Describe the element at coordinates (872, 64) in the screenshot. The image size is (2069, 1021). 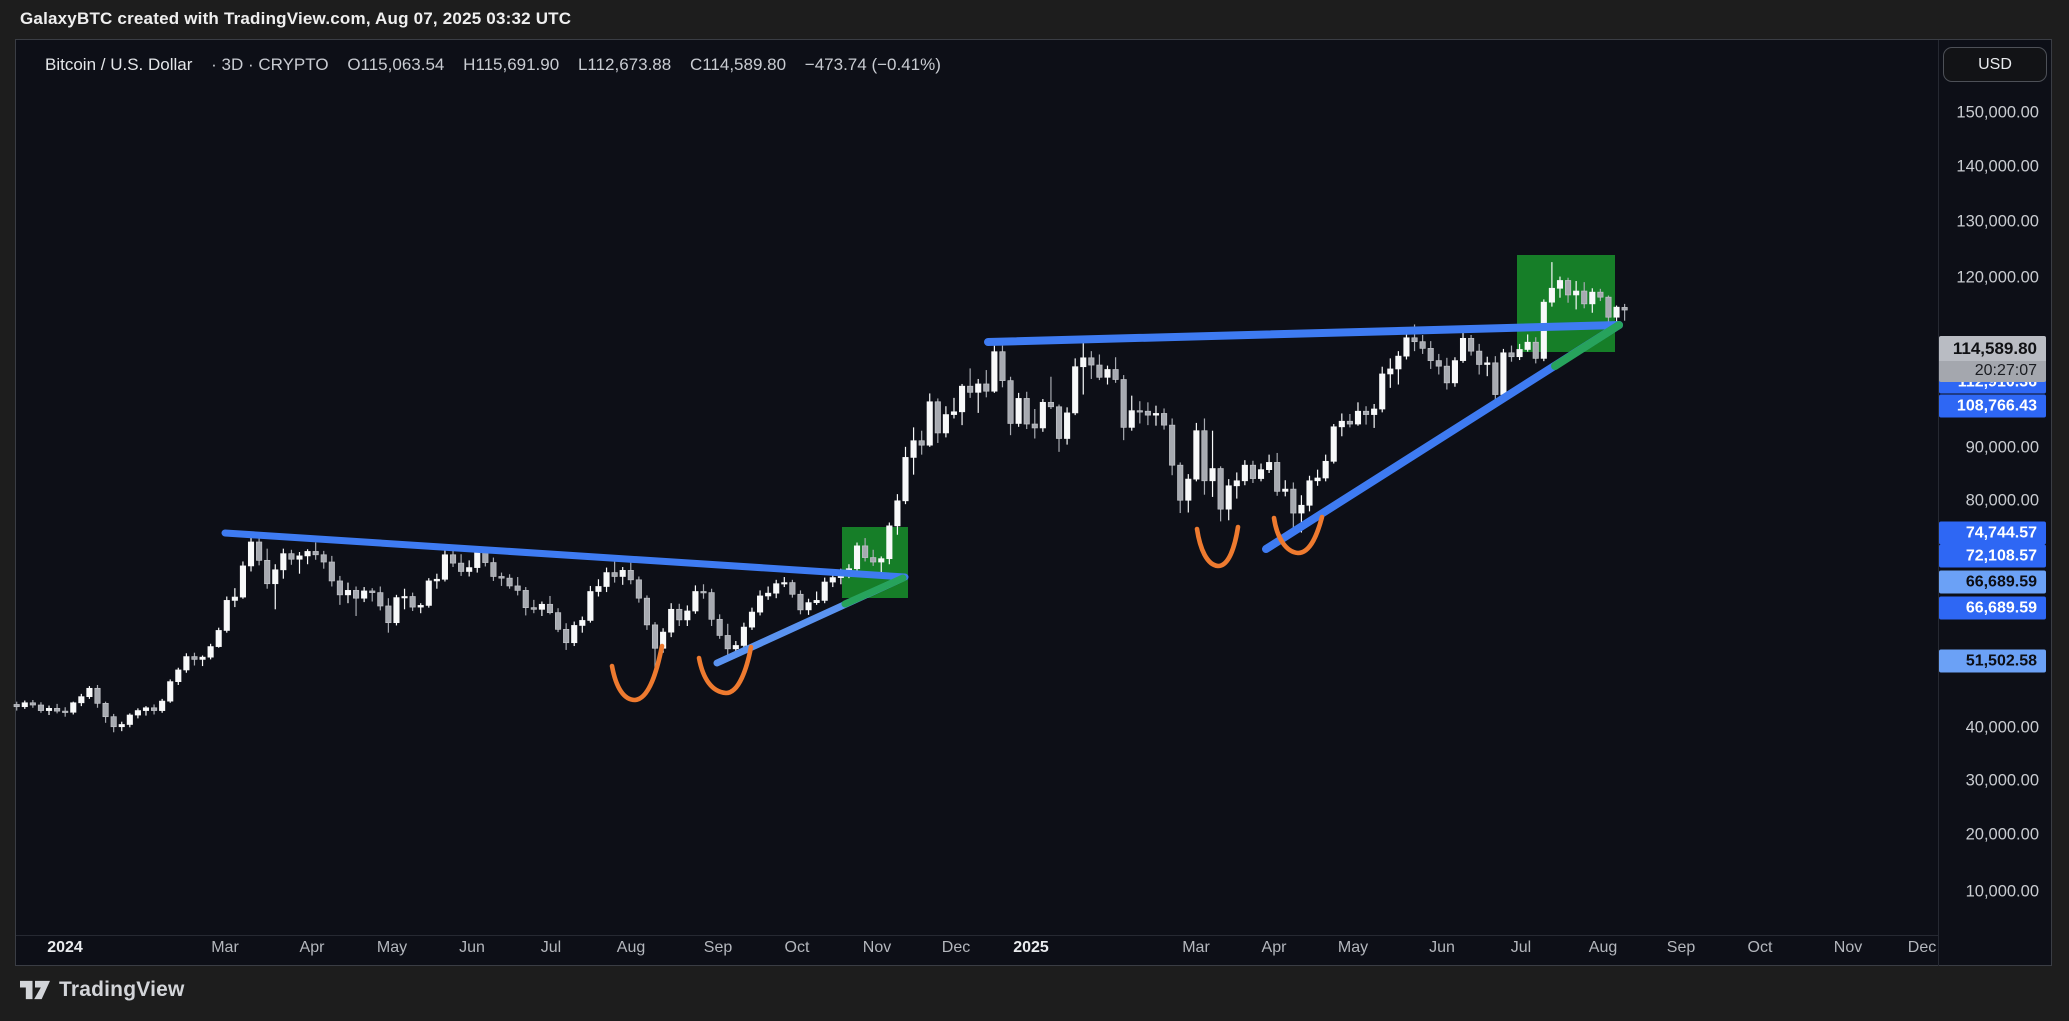
I see `change-value: −473.74 (−0.41%)` at that location.